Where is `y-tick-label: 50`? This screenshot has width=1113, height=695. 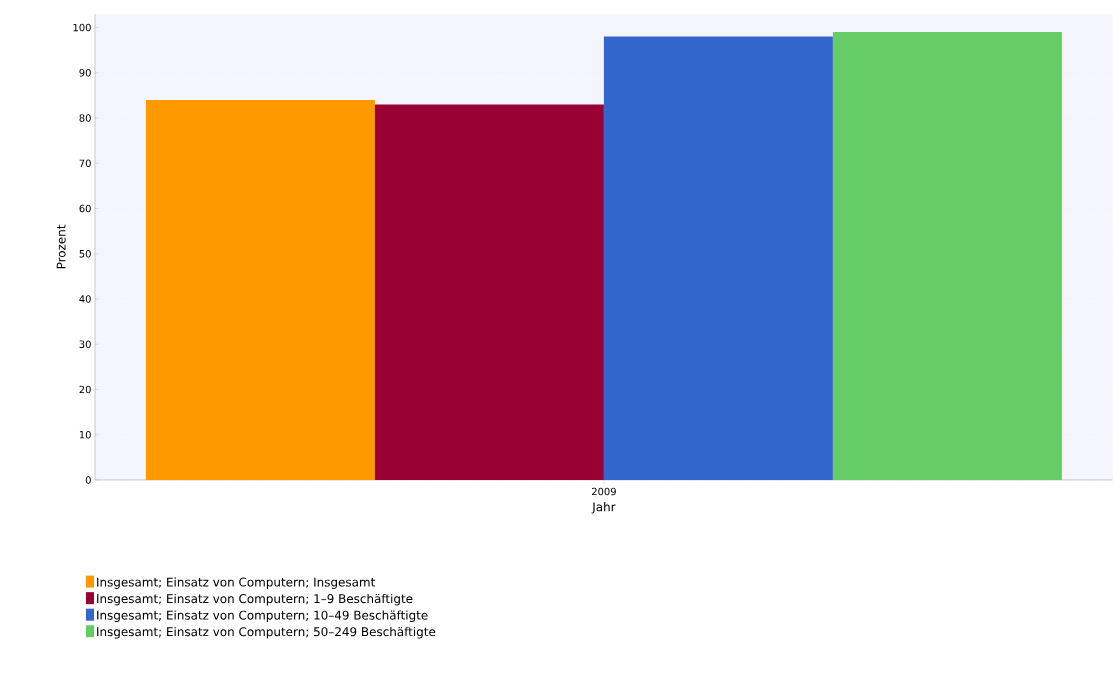 y-tick-label: 50 is located at coordinates (85, 254).